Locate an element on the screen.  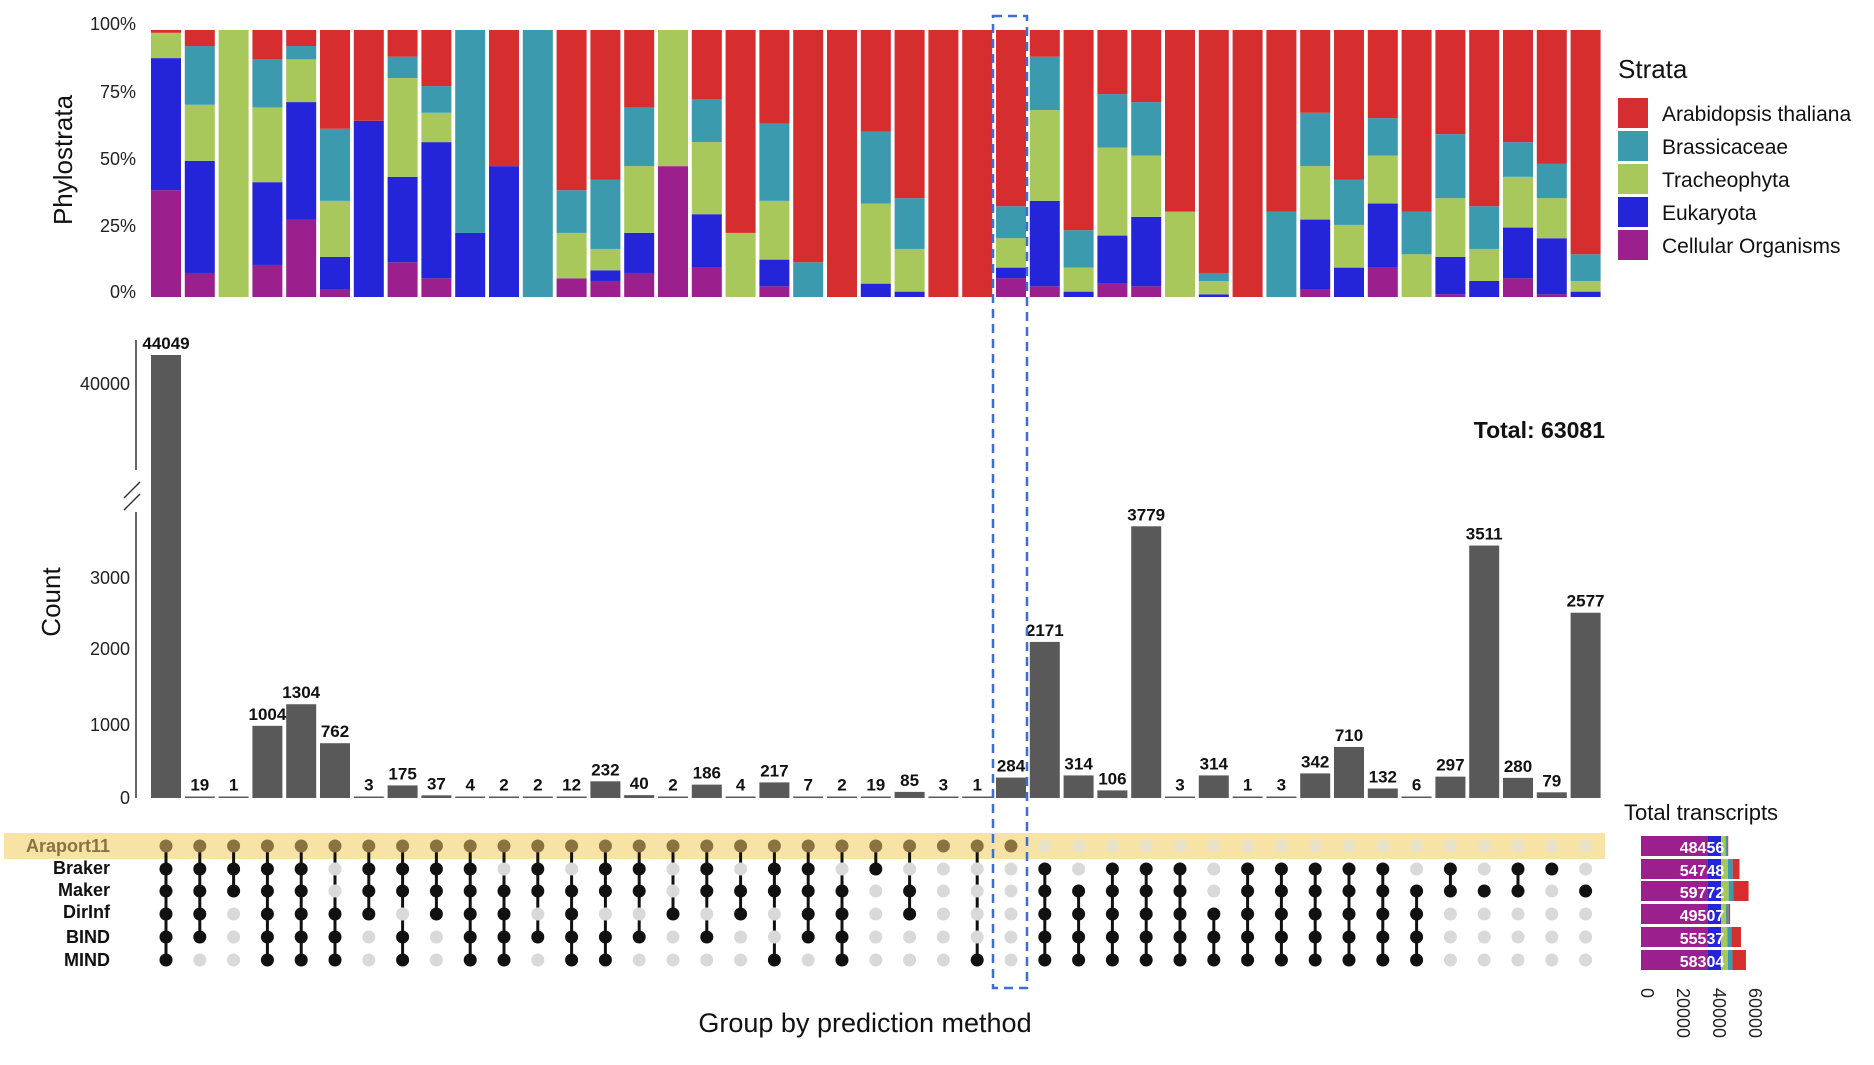
legend-label-arabidopsis: Arabidopsis thaliana is located at coordinates (1756, 114).